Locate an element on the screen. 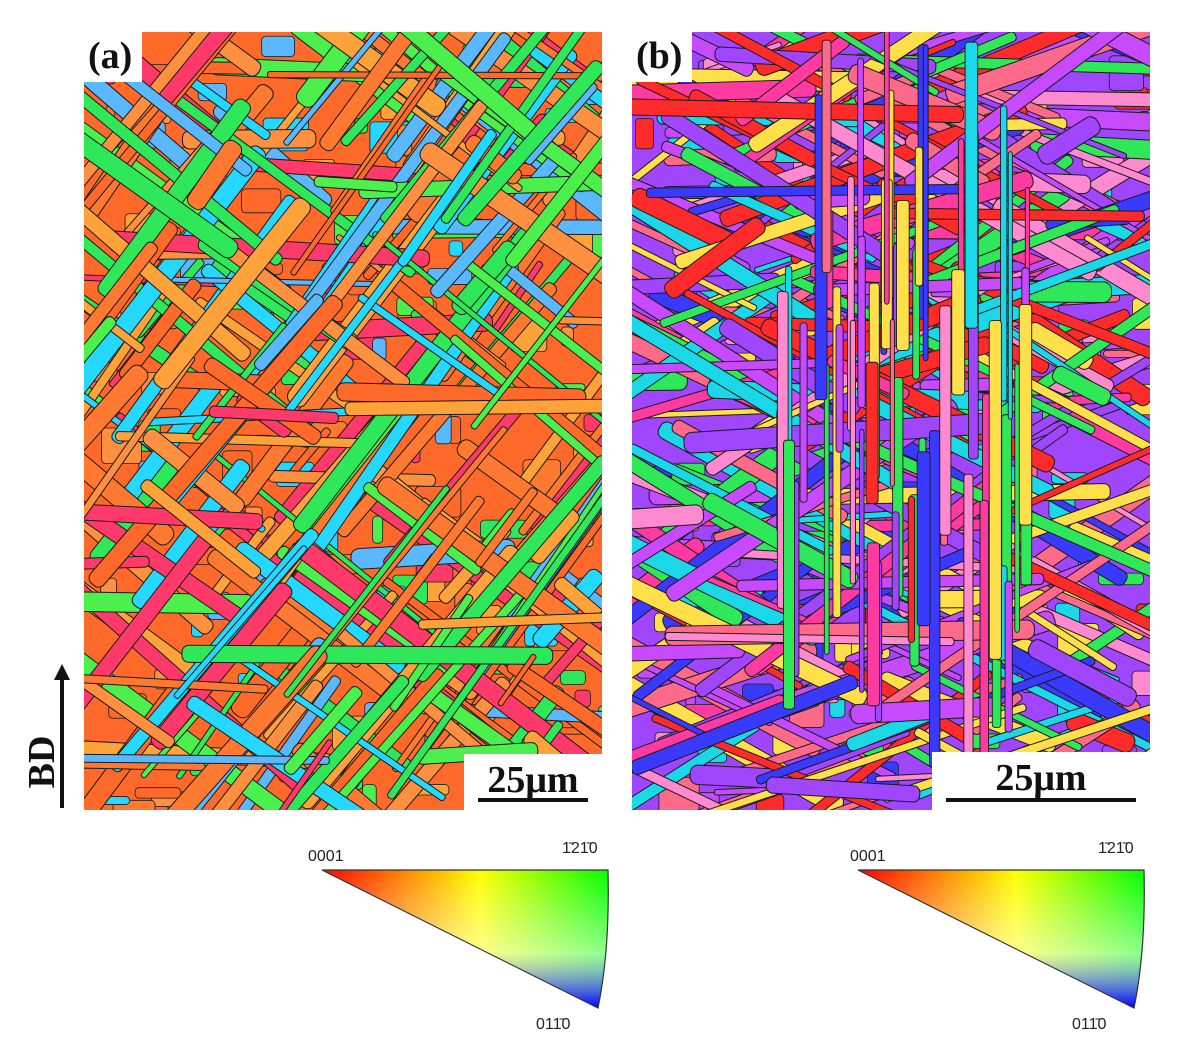  ipf-label-1210-a: 1̄21̄0 is located at coordinates (580, 848).